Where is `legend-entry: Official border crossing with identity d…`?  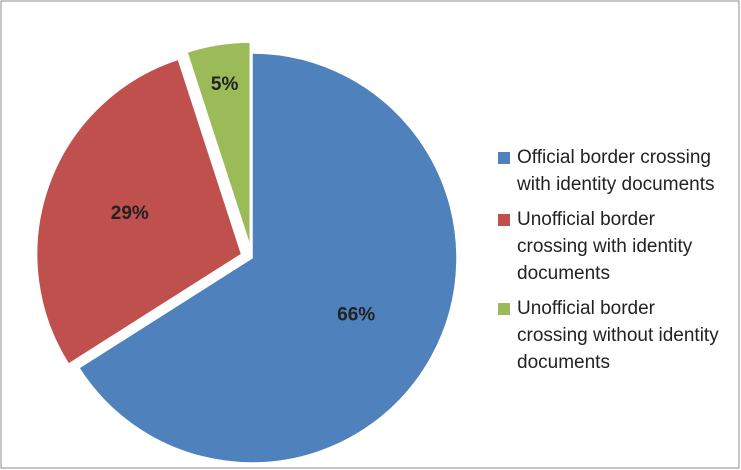 legend-entry: Official border crossing with identity d… is located at coordinates (609, 171).